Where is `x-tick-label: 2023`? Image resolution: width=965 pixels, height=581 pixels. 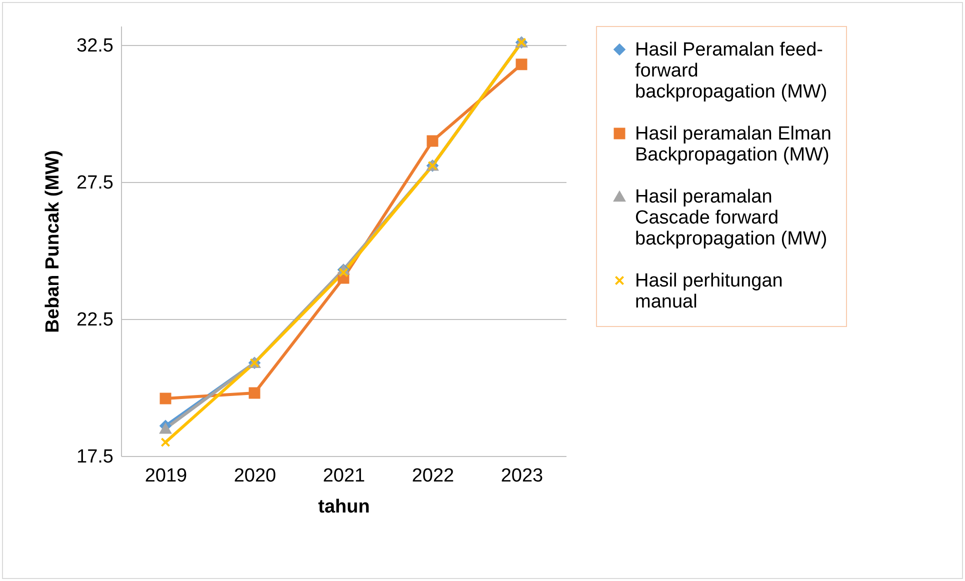 x-tick-label: 2023 is located at coordinates (522, 476).